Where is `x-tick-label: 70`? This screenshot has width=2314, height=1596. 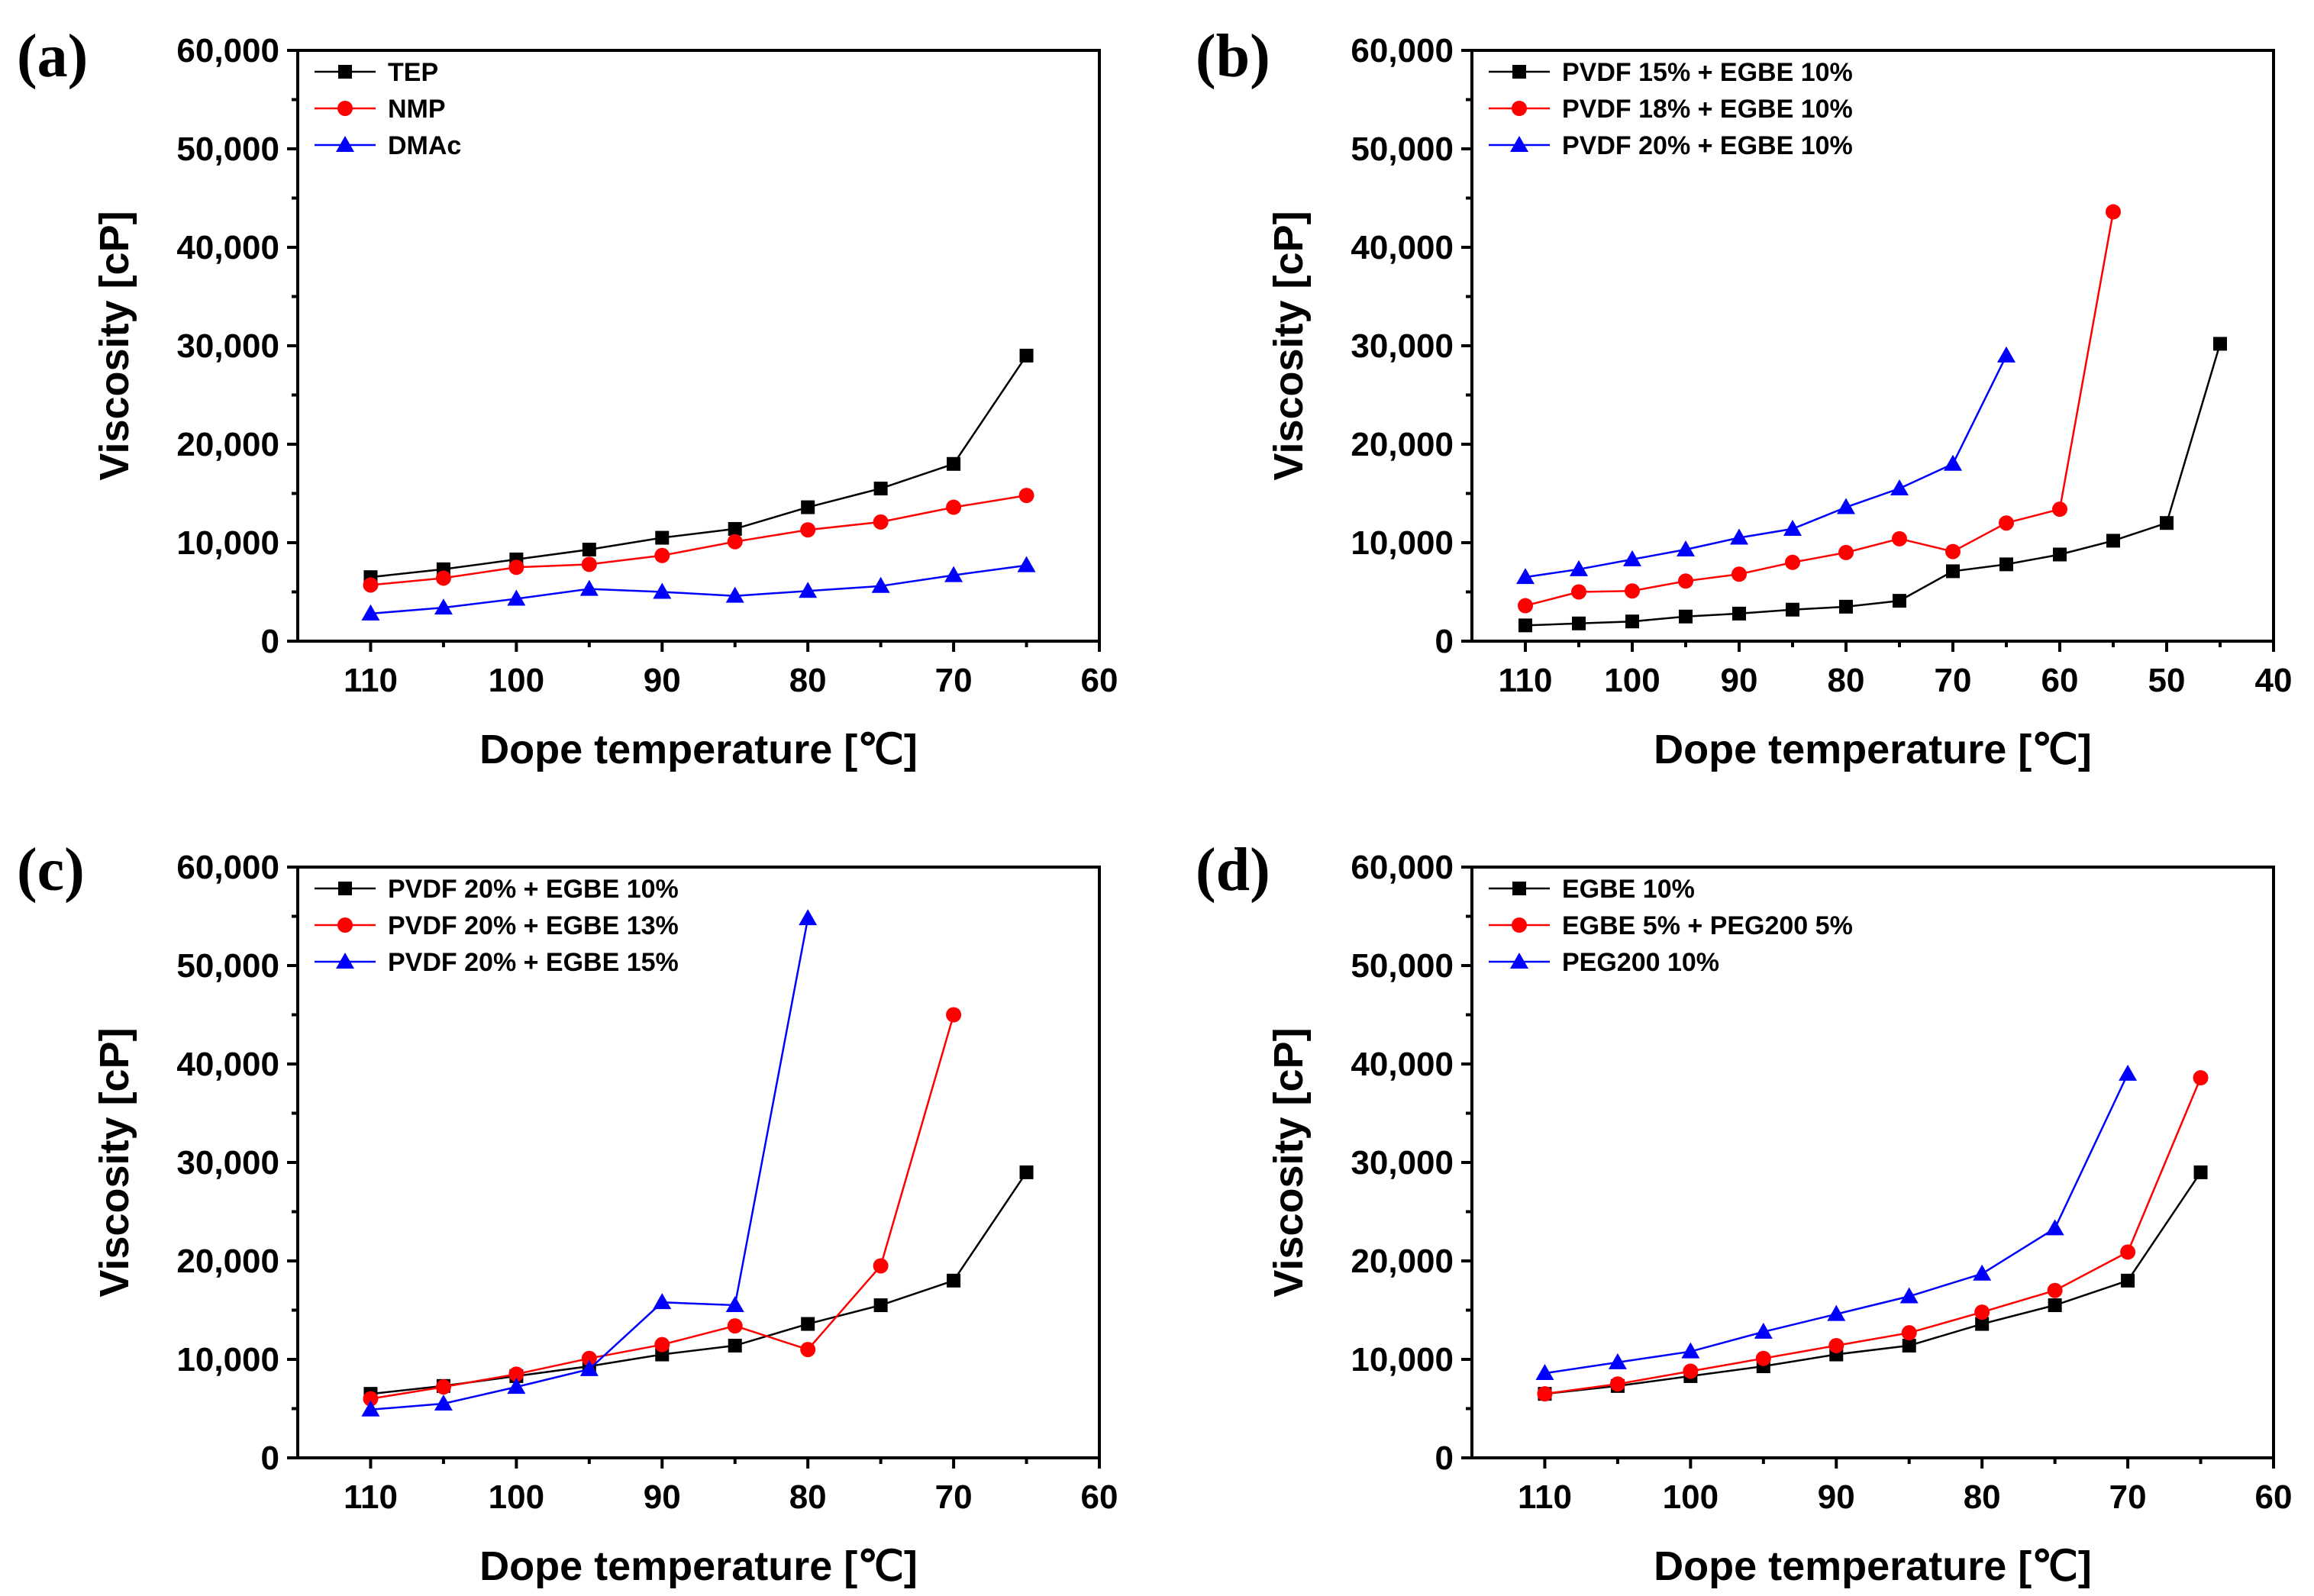
x-tick-label: 70 is located at coordinates (954, 1497).